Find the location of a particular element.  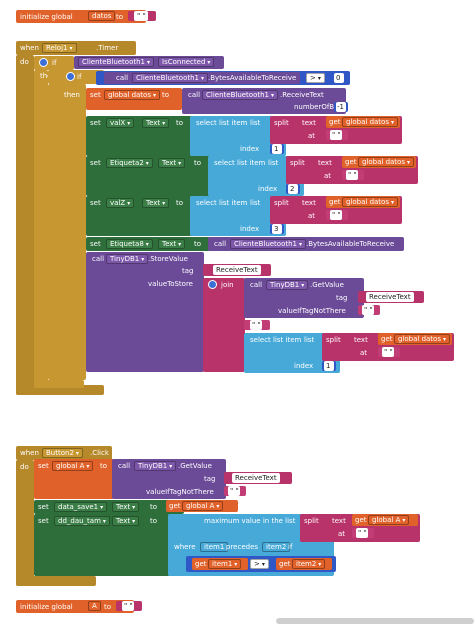

component-selector: Reloj1 ▾ is located at coordinates (59, 48).